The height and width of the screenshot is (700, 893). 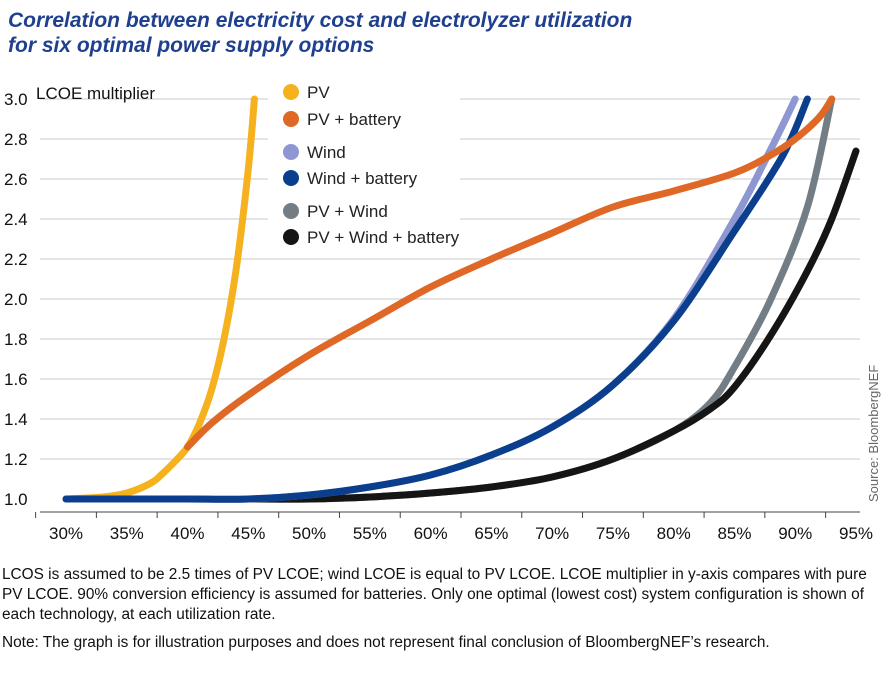 I want to click on x-tick-label: 90%, so click(x=795, y=533).